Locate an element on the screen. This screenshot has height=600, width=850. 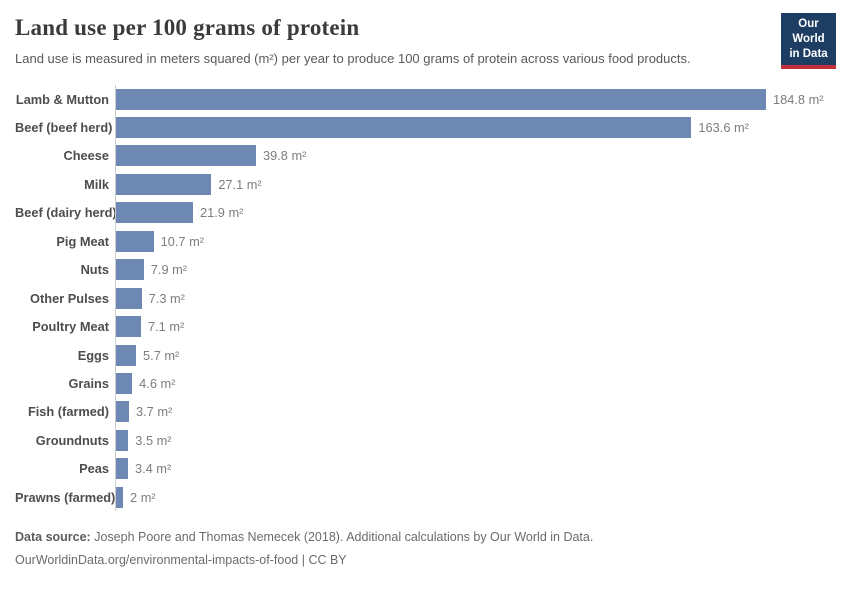
chart-row: Beef (beef herd) 163.6 m² is located at coordinates (425, 127).